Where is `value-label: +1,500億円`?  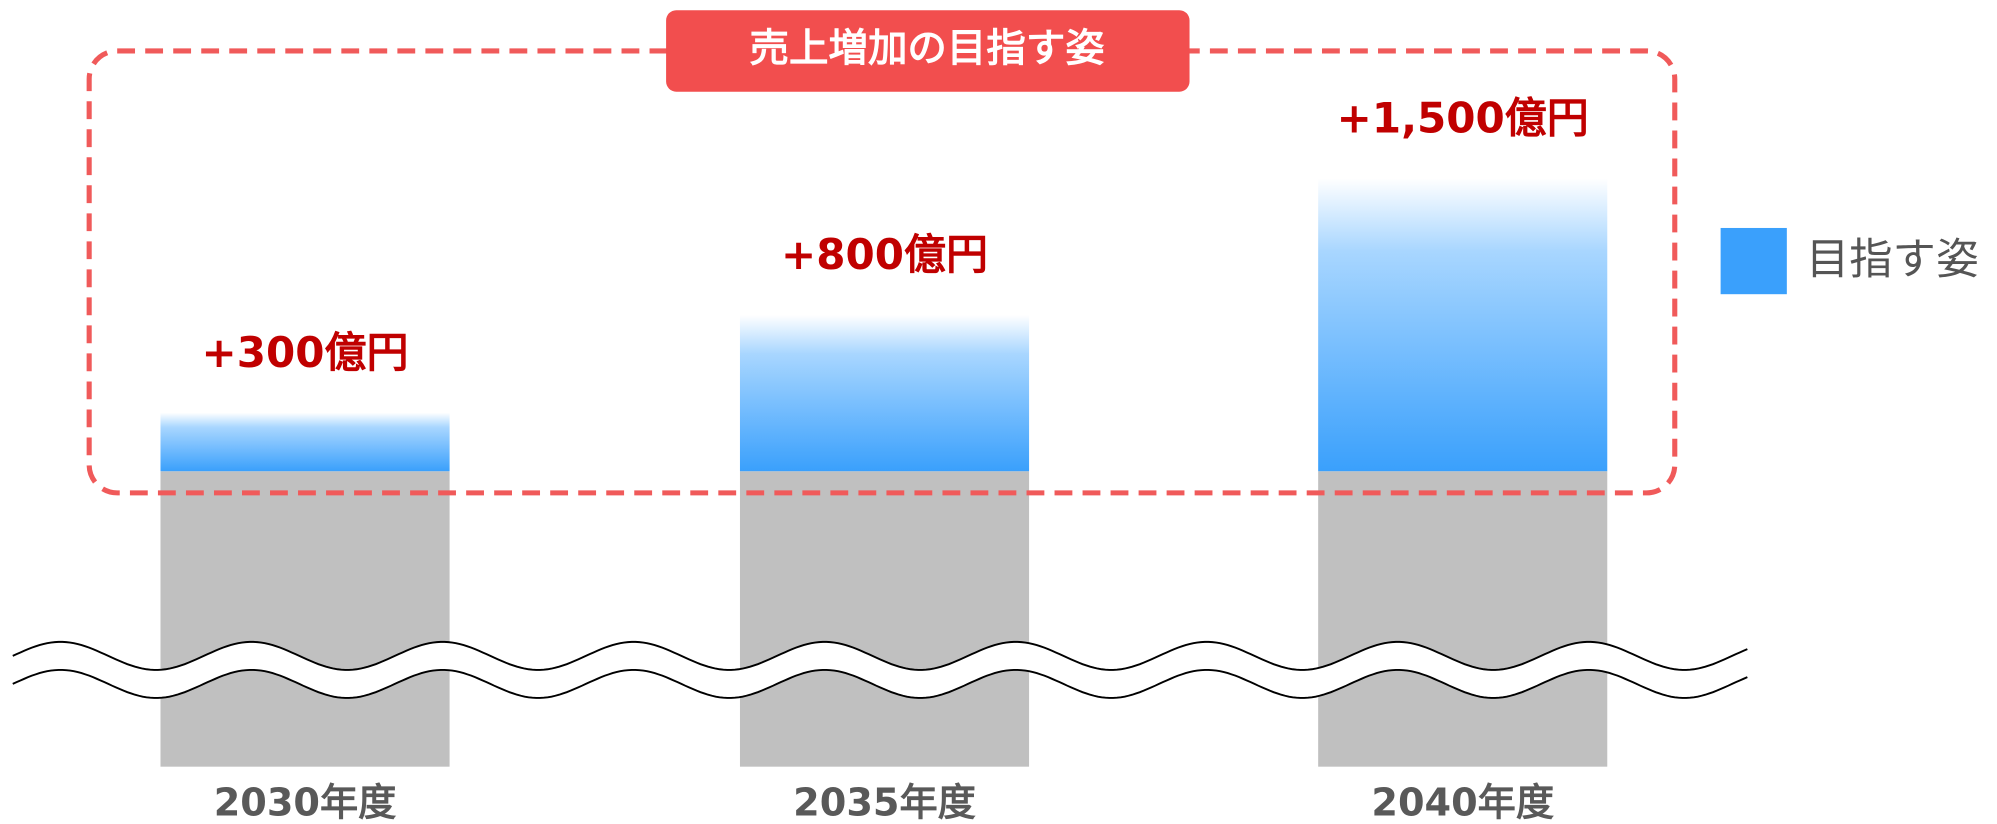
value-label: +1,500億円 is located at coordinates (1463, 117).